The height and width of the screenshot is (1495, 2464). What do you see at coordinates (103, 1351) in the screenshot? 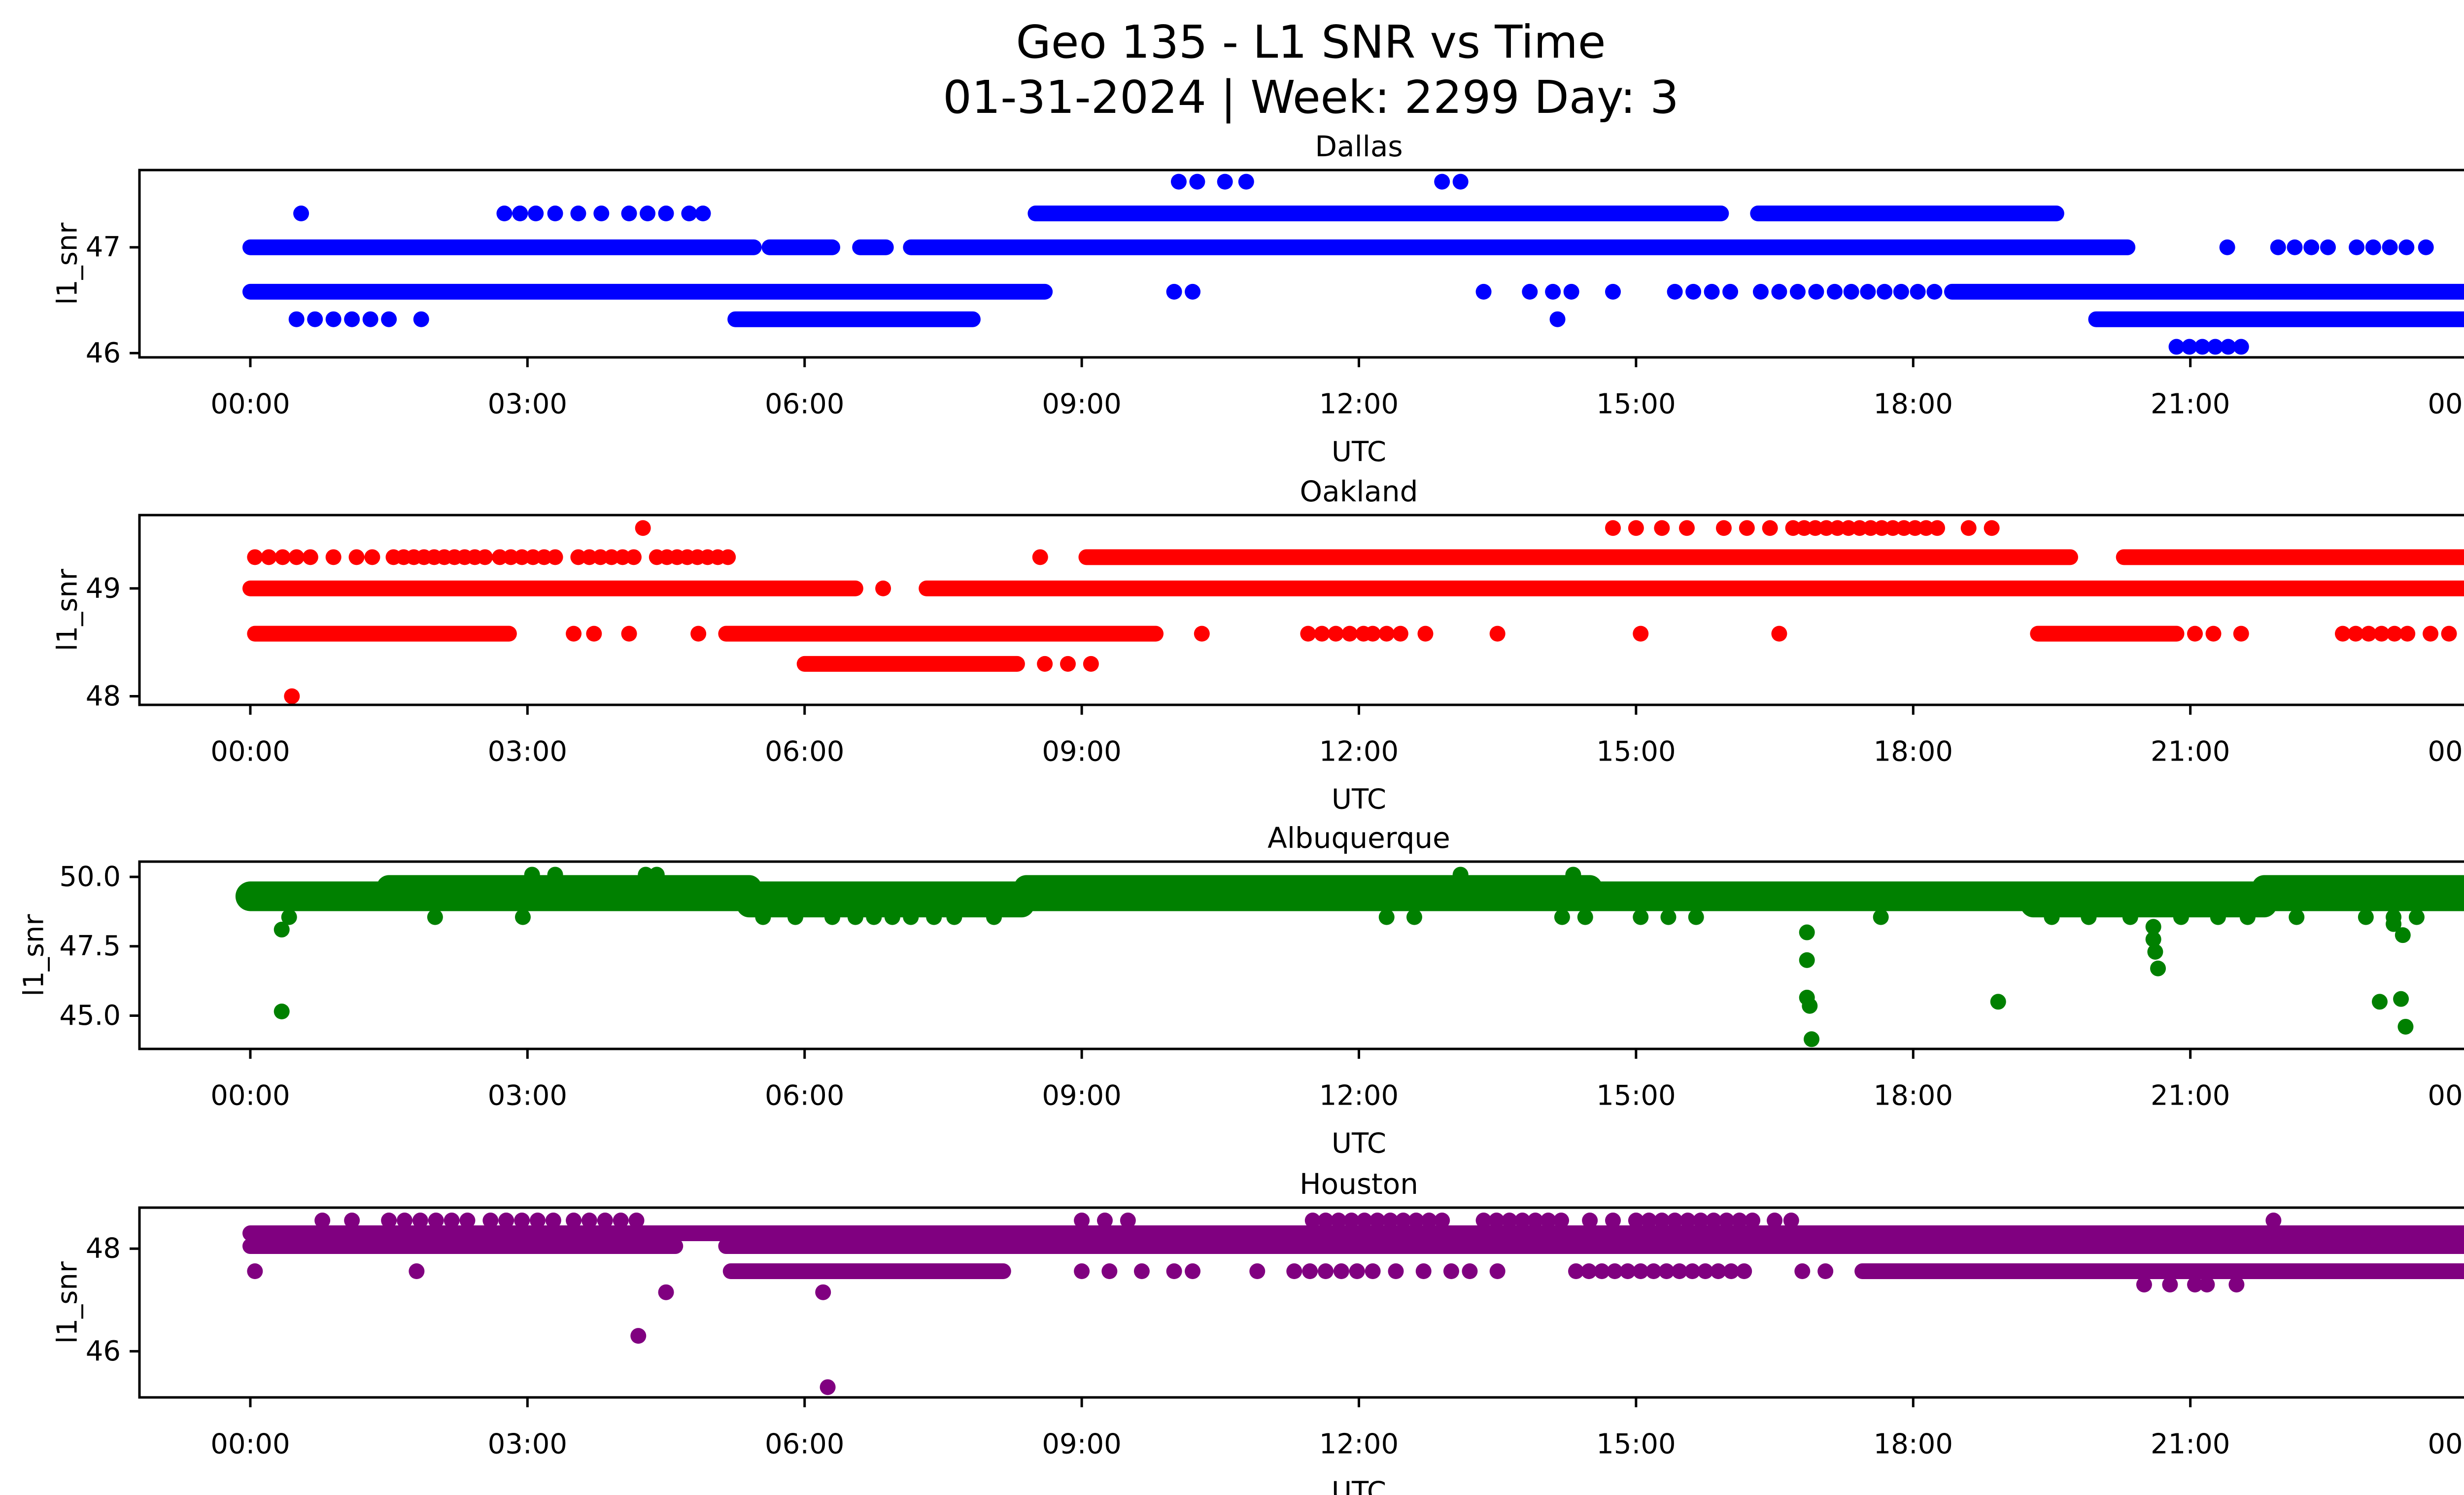
I see `y-tick-label: 46` at bounding box center [103, 1351].